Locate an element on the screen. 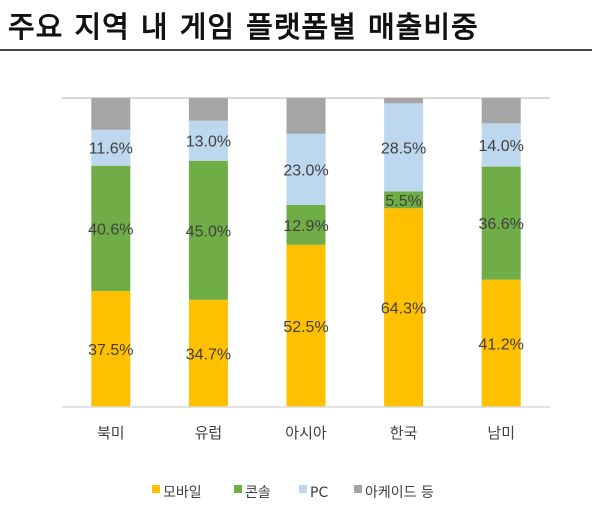 This screenshot has width=600, height=518. data-label: 40.6% is located at coordinates (110, 229).